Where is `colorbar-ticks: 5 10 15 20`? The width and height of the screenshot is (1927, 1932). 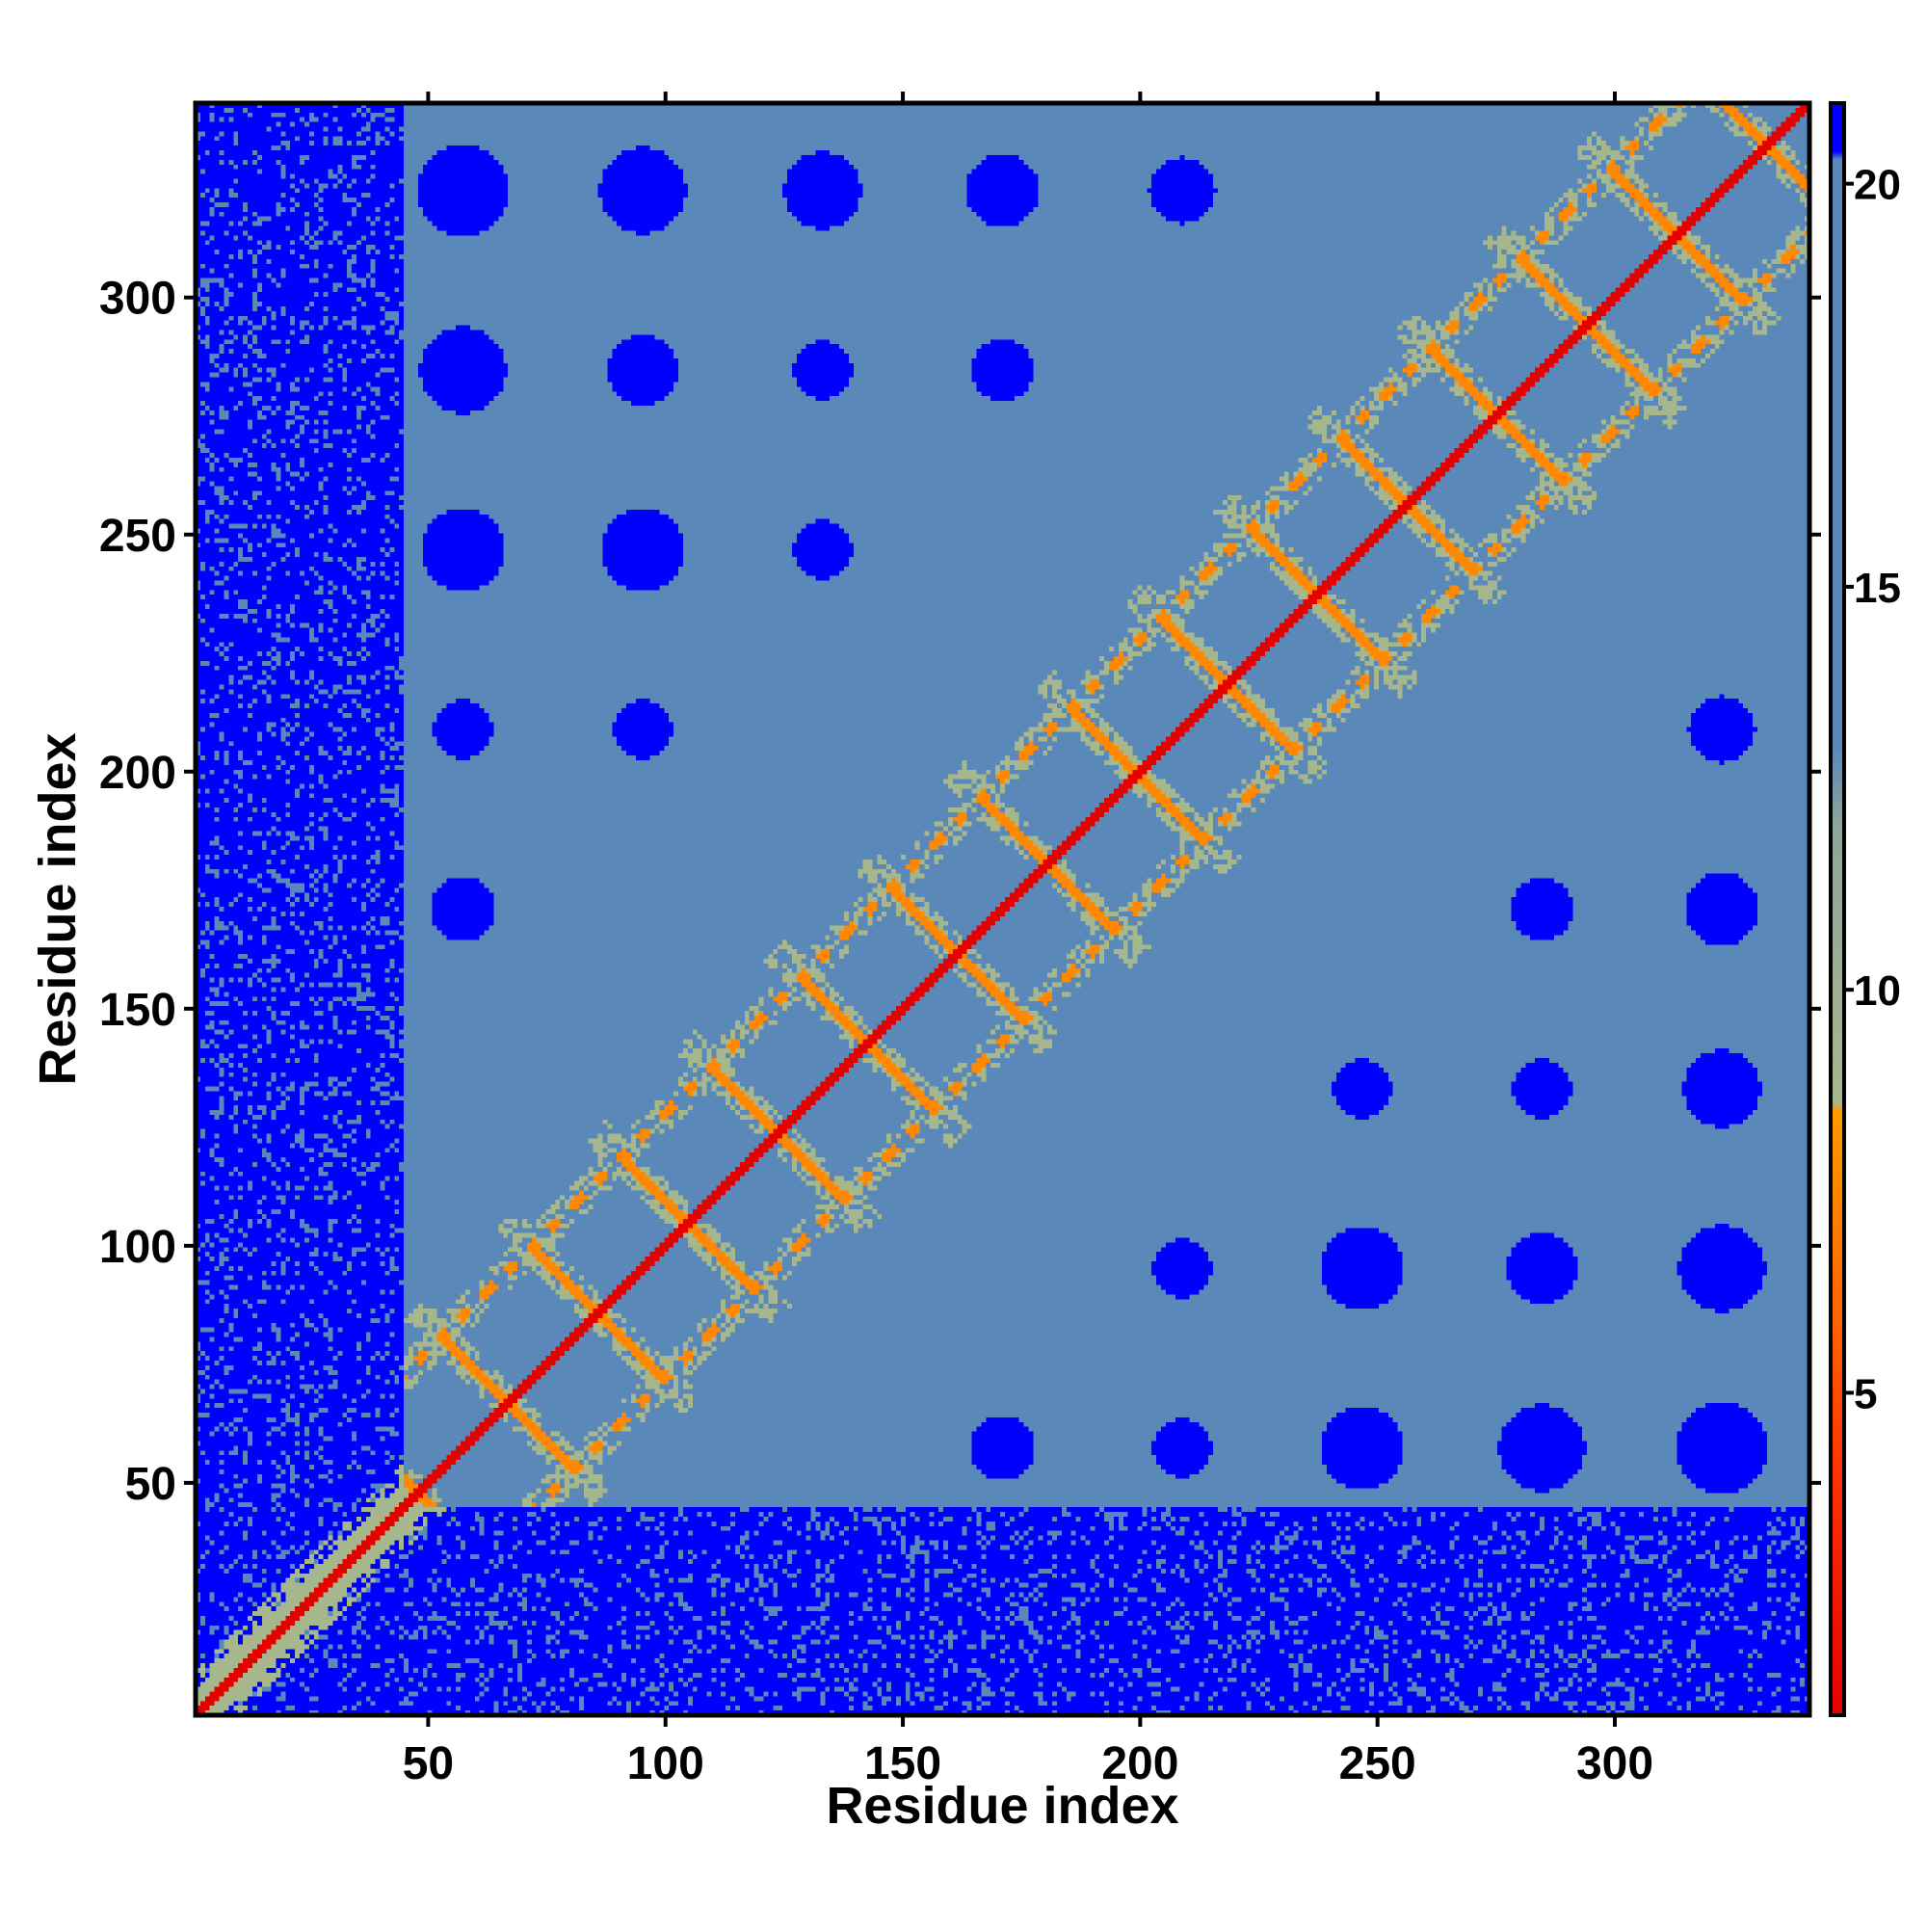
colorbar-ticks: 5 10 15 20 is located at coordinates (1873, 789).